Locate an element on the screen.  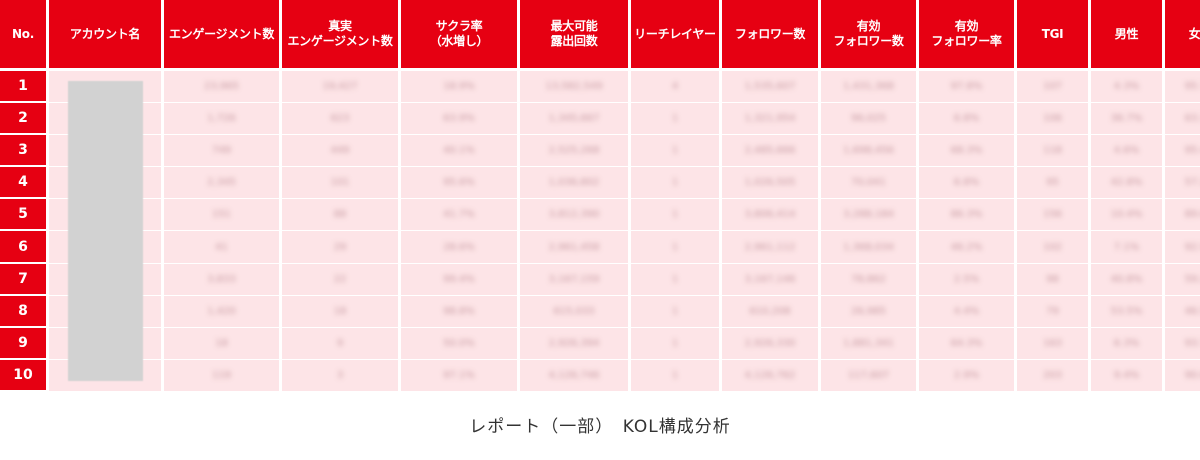
blurred-value: 23,965 is located at coordinates (221, 87).